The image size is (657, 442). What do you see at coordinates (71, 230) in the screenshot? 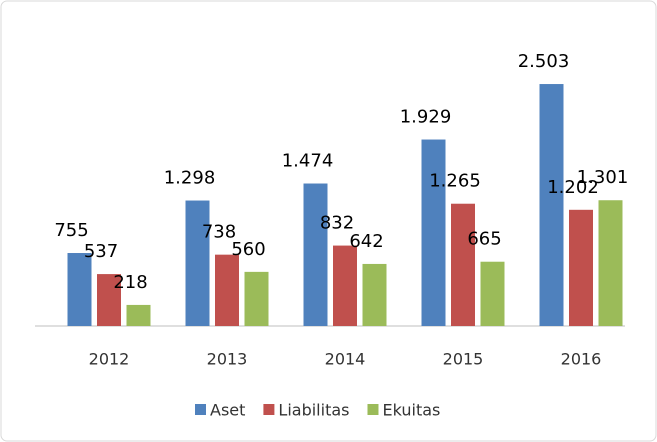
I see `data-label: 755` at bounding box center [71, 230].